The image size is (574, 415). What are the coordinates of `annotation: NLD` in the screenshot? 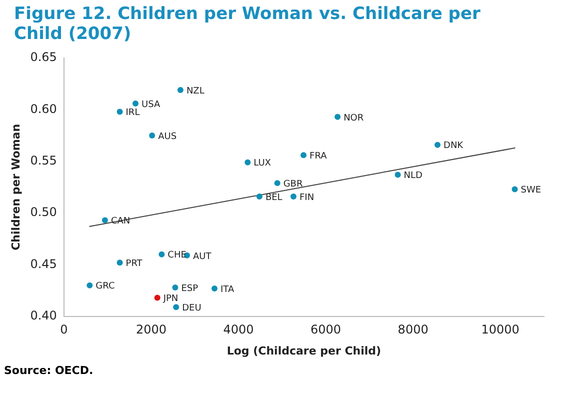 It's located at (413, 176).